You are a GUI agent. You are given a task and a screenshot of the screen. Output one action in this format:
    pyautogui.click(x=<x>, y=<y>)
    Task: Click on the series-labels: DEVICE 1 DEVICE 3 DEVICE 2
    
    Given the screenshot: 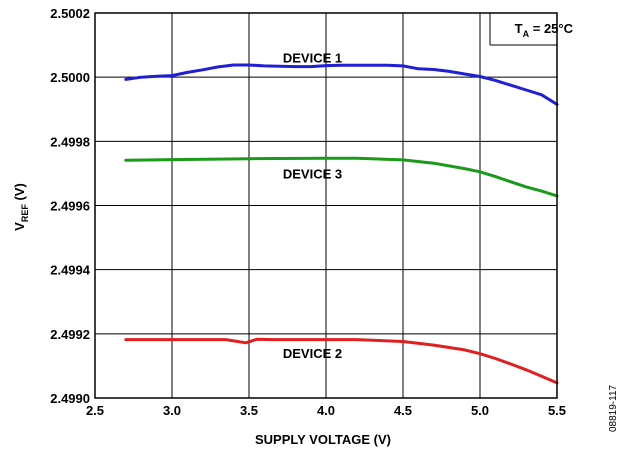 What is the action you would take?
    pyautogui.click(x=312, y=206)
    